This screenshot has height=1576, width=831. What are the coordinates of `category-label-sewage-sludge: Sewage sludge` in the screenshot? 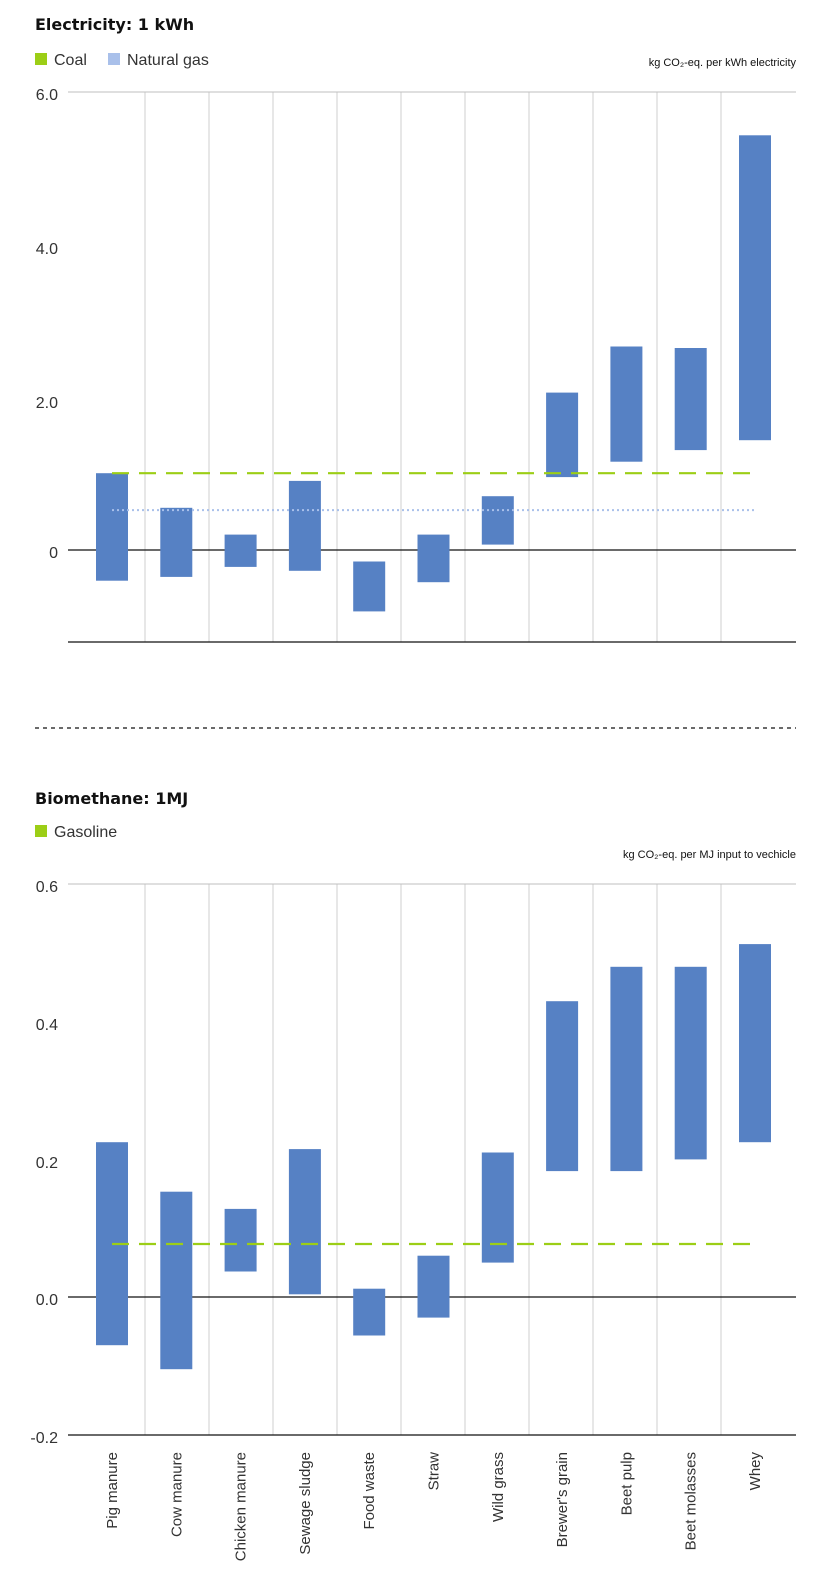 It's located at (305, 1503).